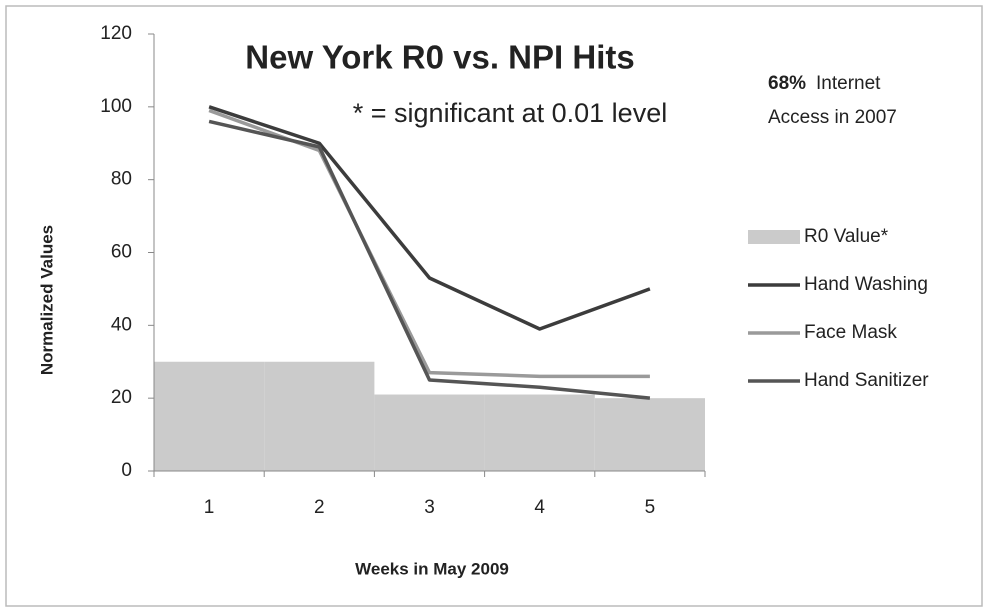 The image size is (988, 612). I want to click on chart-title: New York R0 vs. NPI Hits, so click(439, 57).